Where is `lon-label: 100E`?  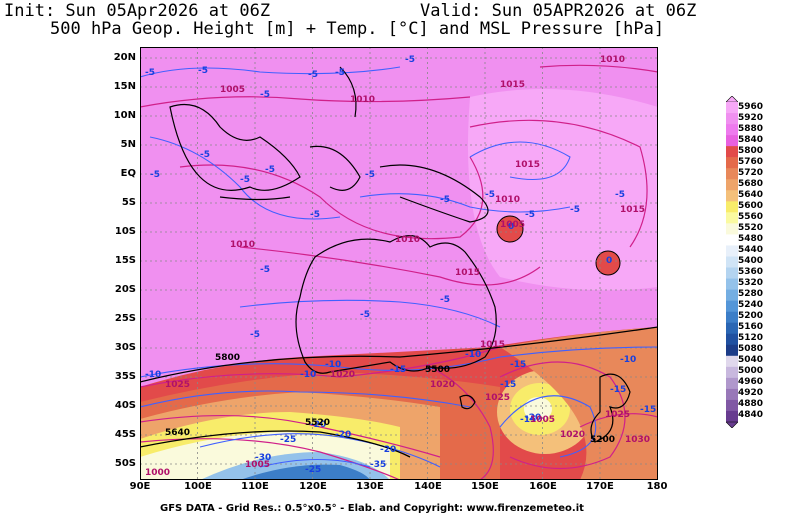 lon-label: 100E is located at coordinates (198, 486).